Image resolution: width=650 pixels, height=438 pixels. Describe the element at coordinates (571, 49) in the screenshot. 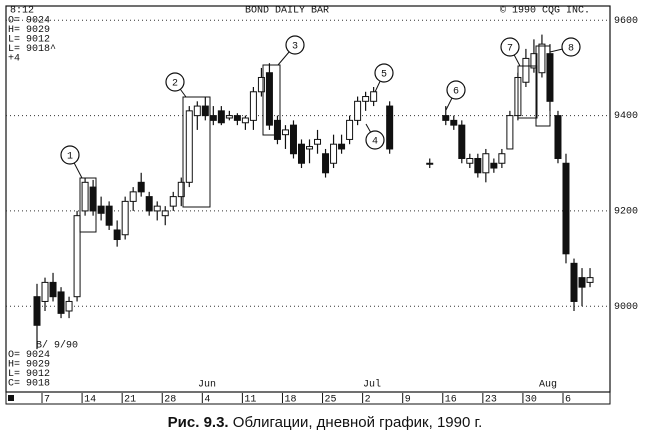

I see `annotation-label: 8` at that location.